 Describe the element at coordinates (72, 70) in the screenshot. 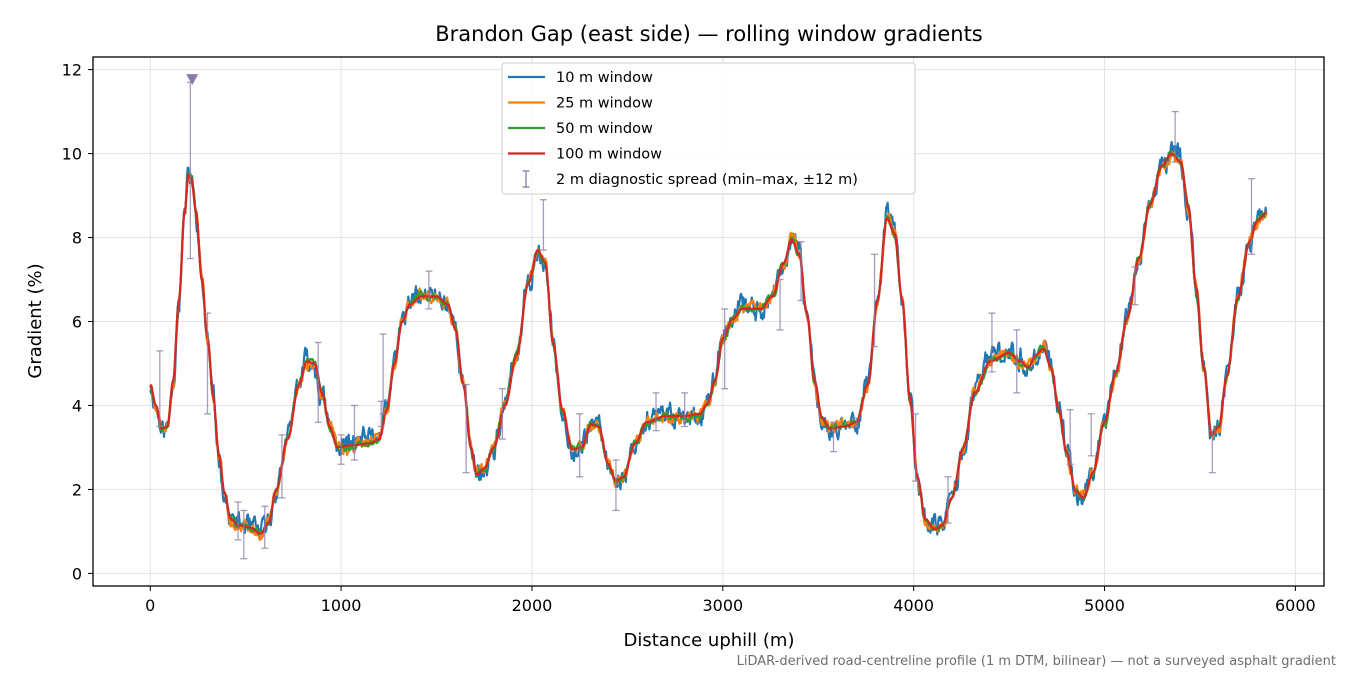

I see `y-tick-label: 12` at that location.